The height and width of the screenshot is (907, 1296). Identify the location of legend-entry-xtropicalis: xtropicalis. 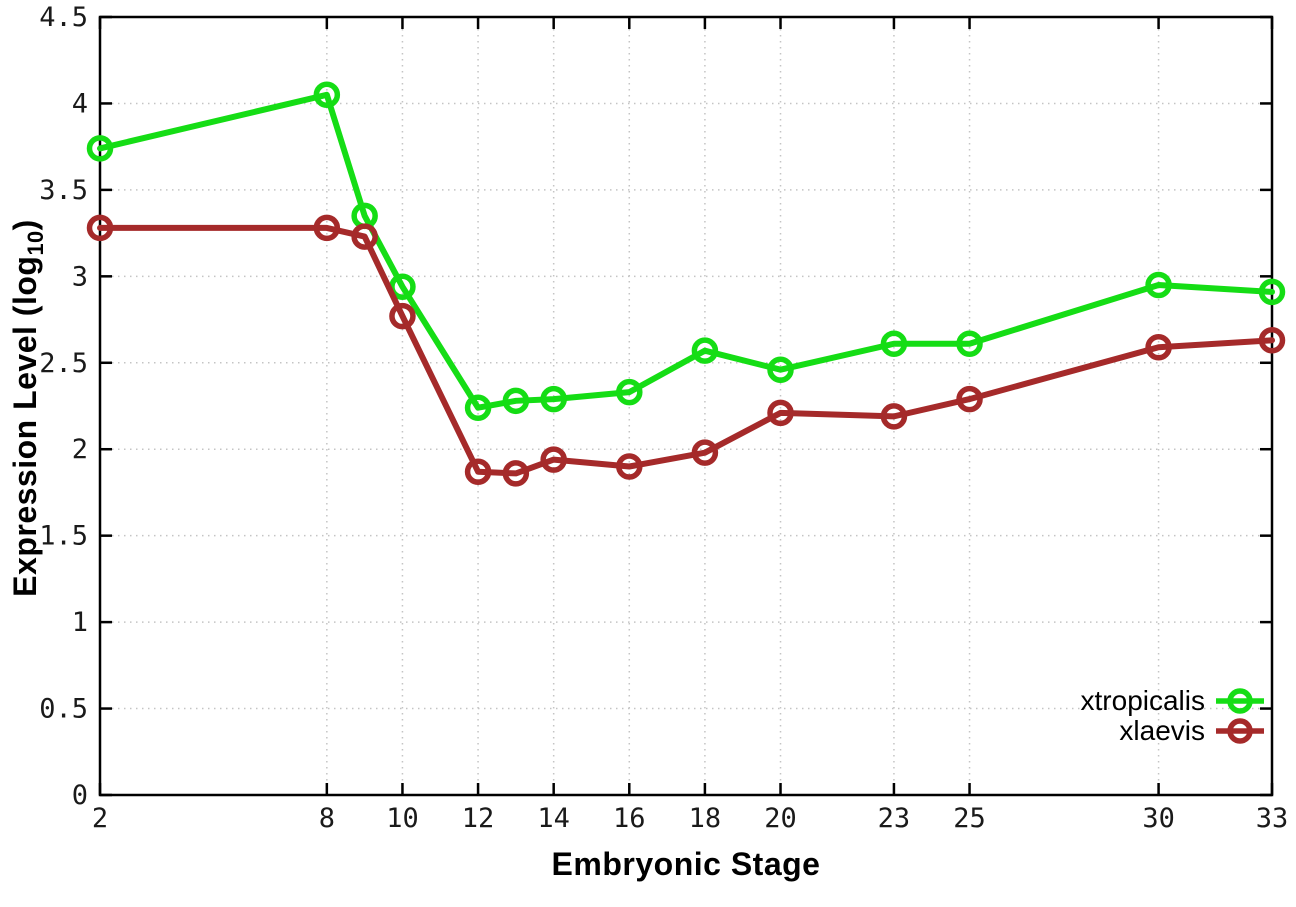
(1172, 700).